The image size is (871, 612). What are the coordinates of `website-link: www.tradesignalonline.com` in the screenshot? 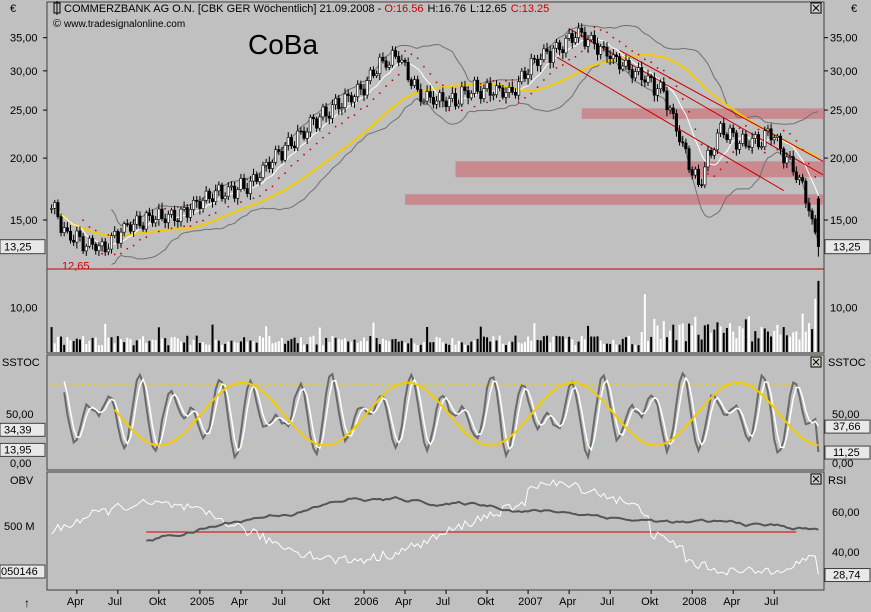 It's located at (124, 24).